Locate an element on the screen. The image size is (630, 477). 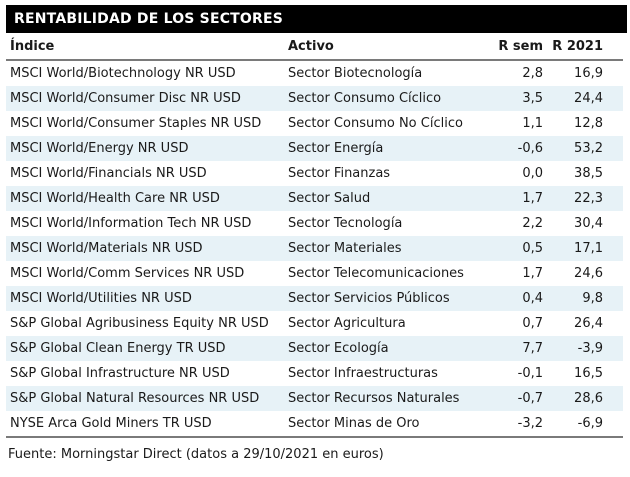
cell-r-sem: -3,2 is located at coordinates (530, 423).